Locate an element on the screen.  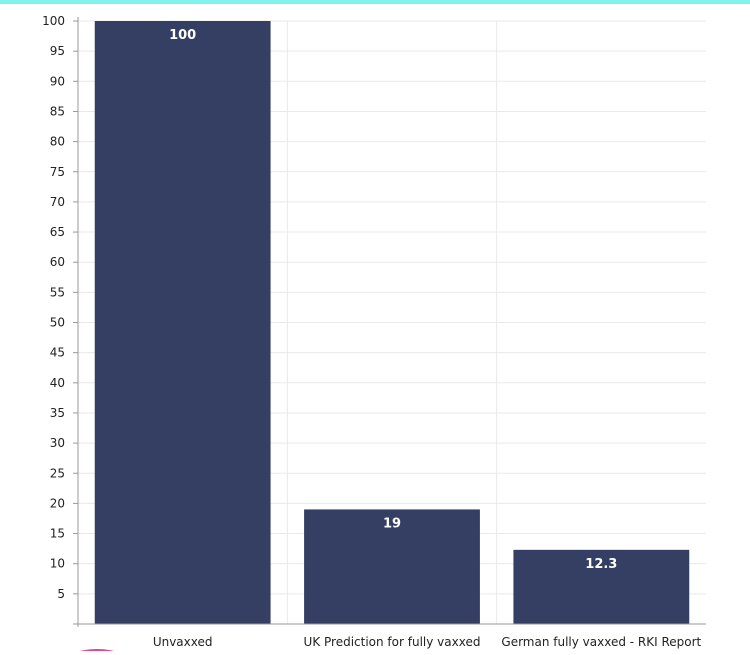
y-tick-label: 25 is located at coordinates (57, 473).